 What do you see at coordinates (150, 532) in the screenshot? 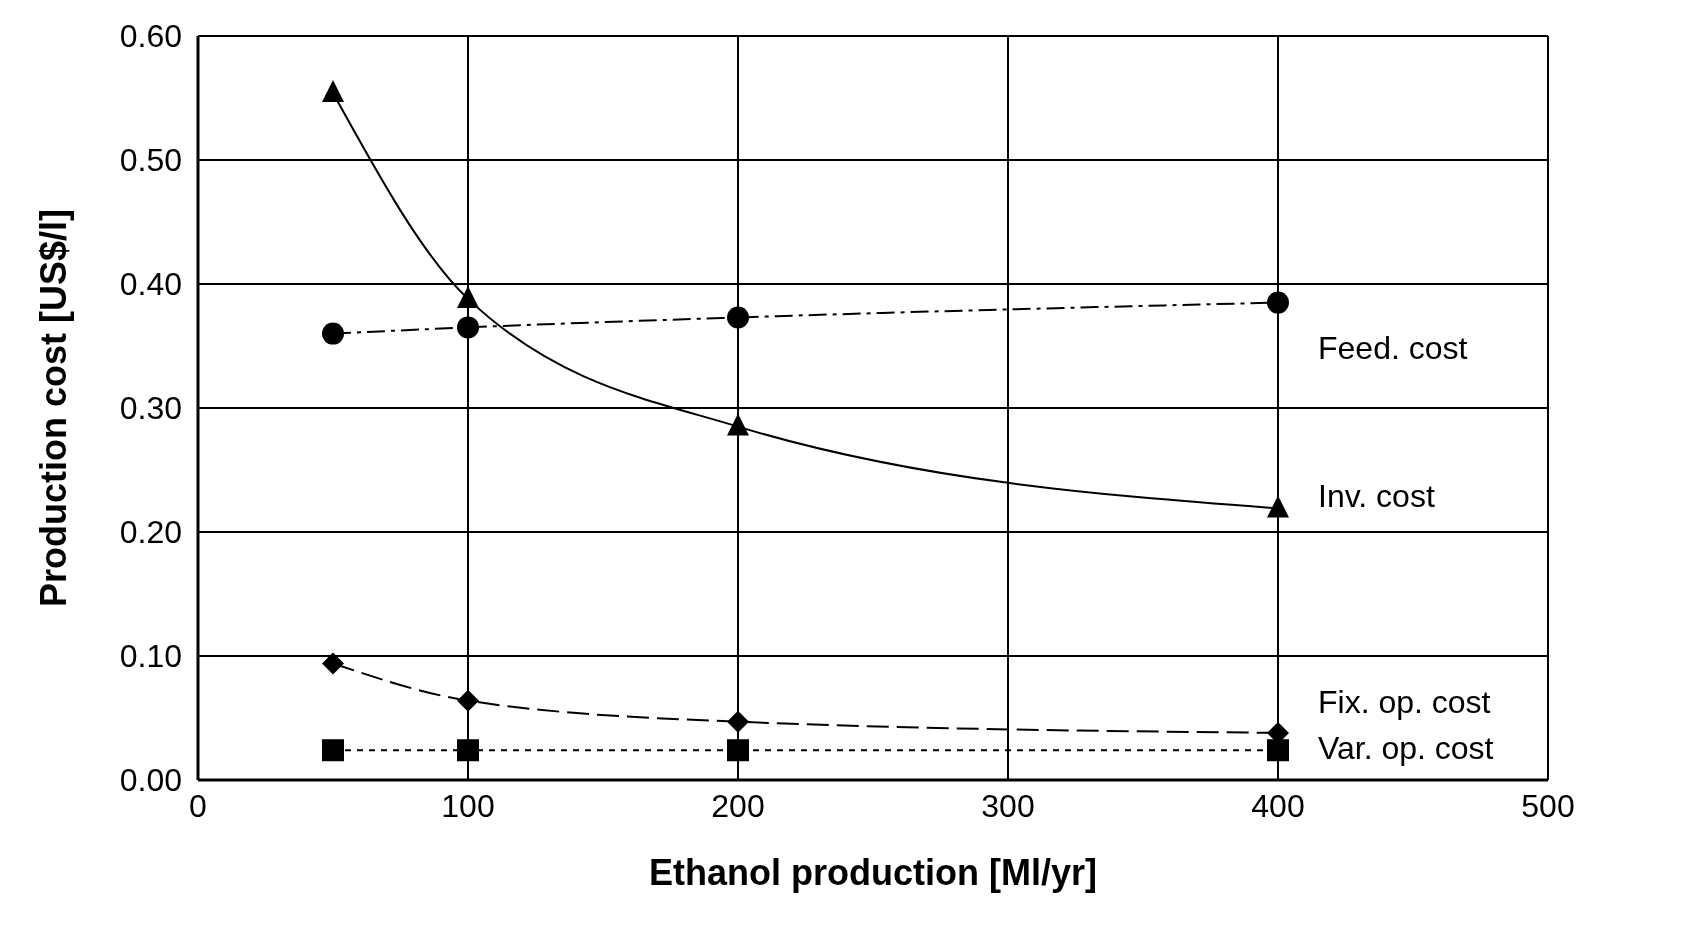
I see `y-tick-label: 0.20` at bounding box center [150, 532].